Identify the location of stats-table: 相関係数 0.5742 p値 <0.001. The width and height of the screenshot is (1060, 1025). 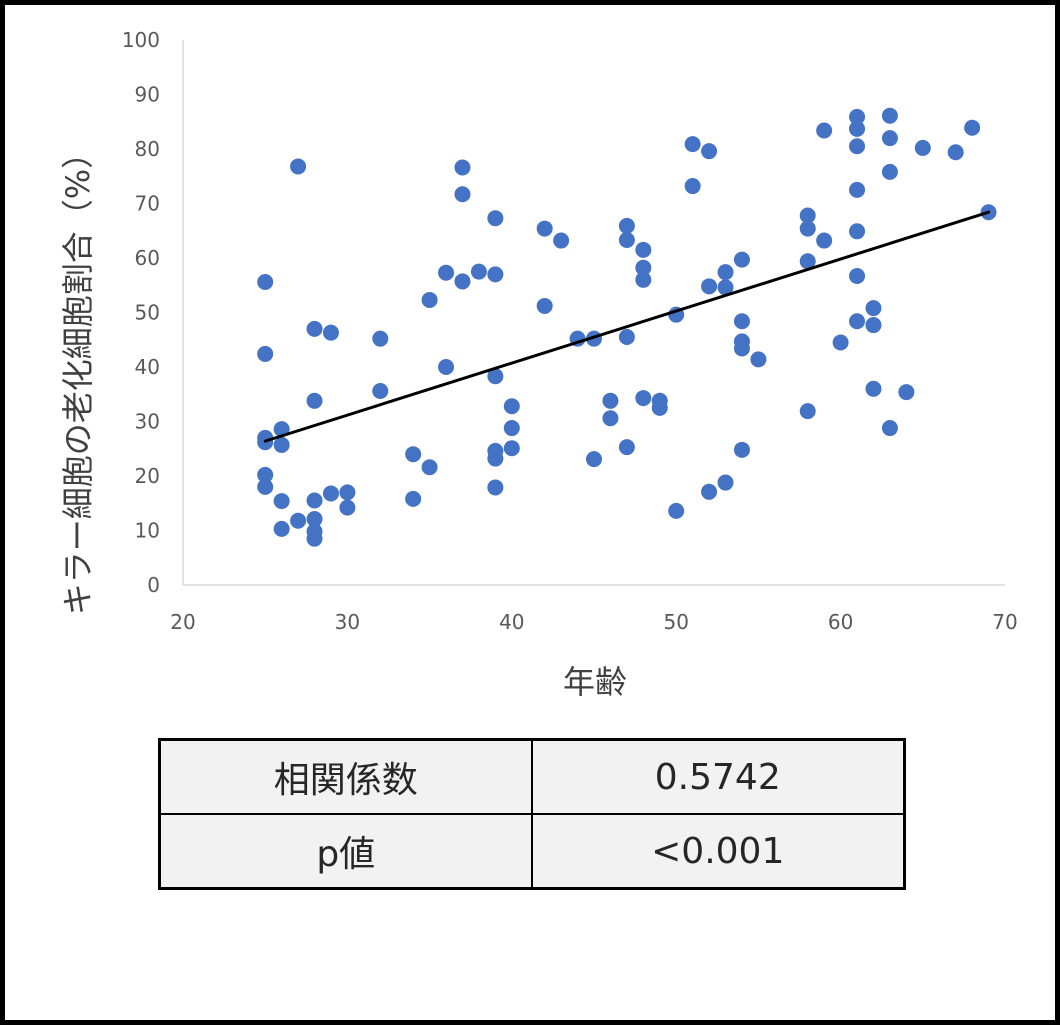
(532, 814).